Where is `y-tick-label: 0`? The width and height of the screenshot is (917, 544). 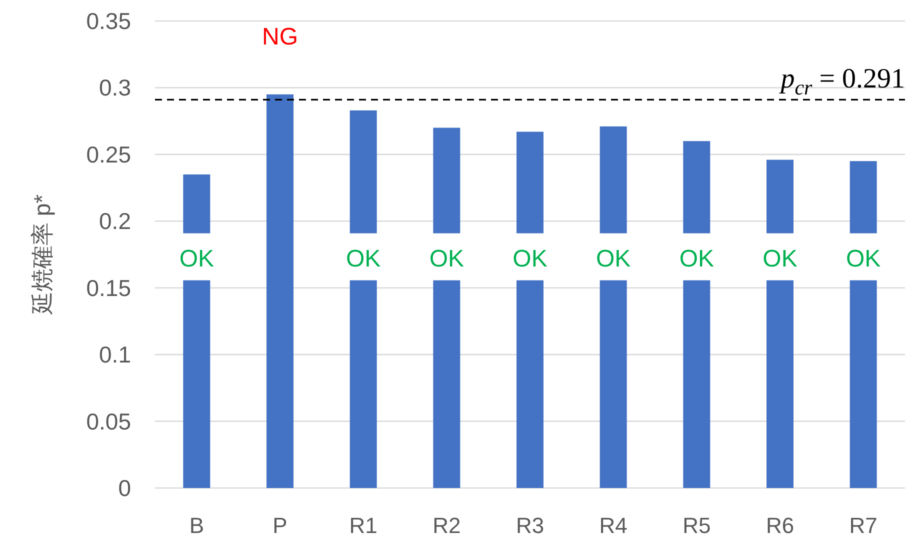 y-tick-label: 0 is located at coordinates (124, 488).